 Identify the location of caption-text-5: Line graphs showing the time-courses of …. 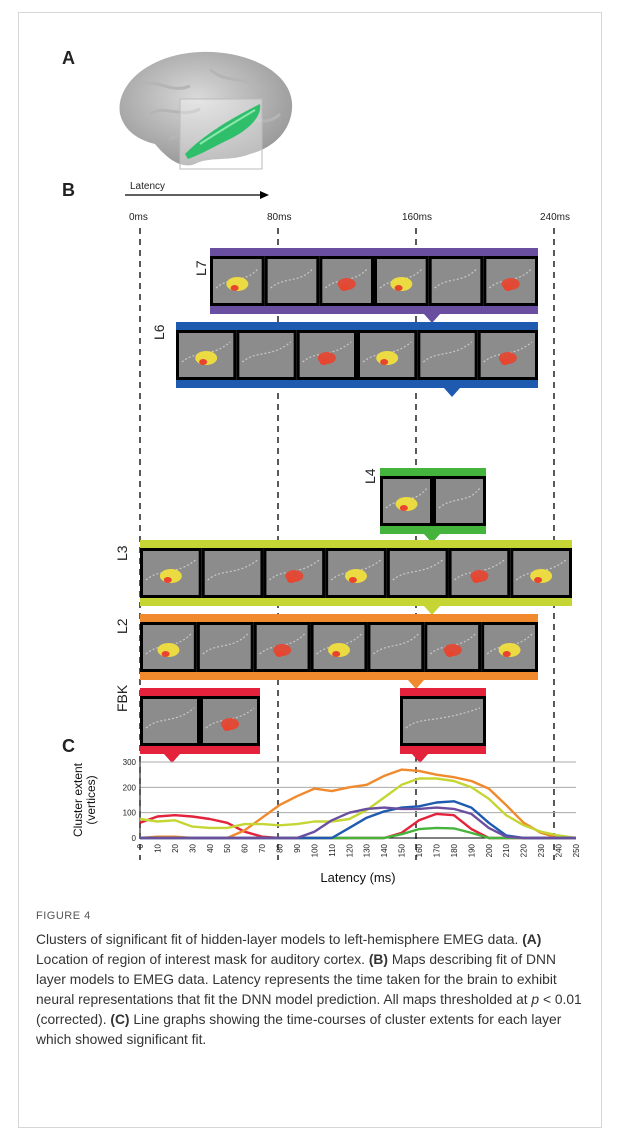
(299, 1029).